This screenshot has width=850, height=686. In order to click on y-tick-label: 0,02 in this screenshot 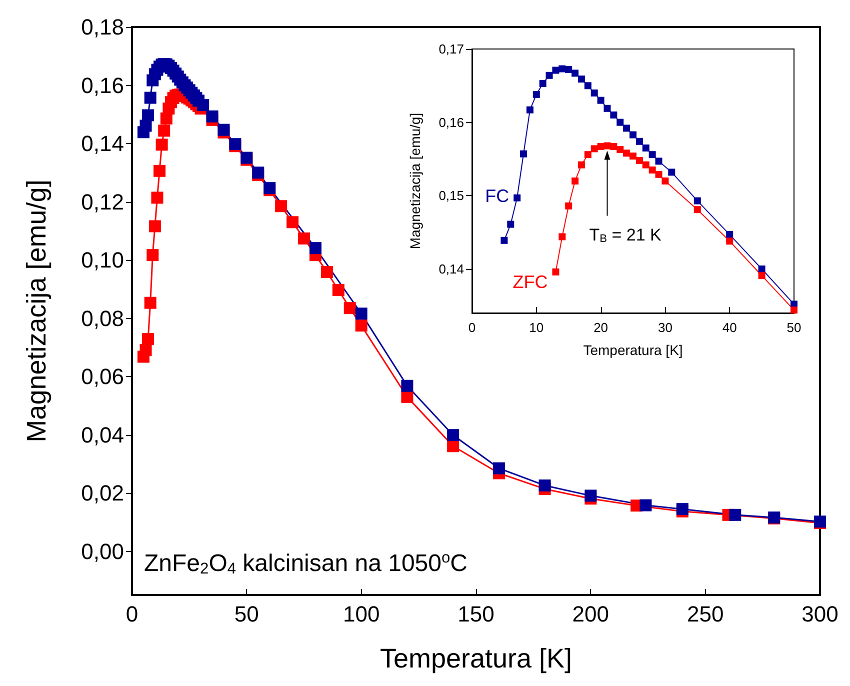, I will do `click(102, 493)`.